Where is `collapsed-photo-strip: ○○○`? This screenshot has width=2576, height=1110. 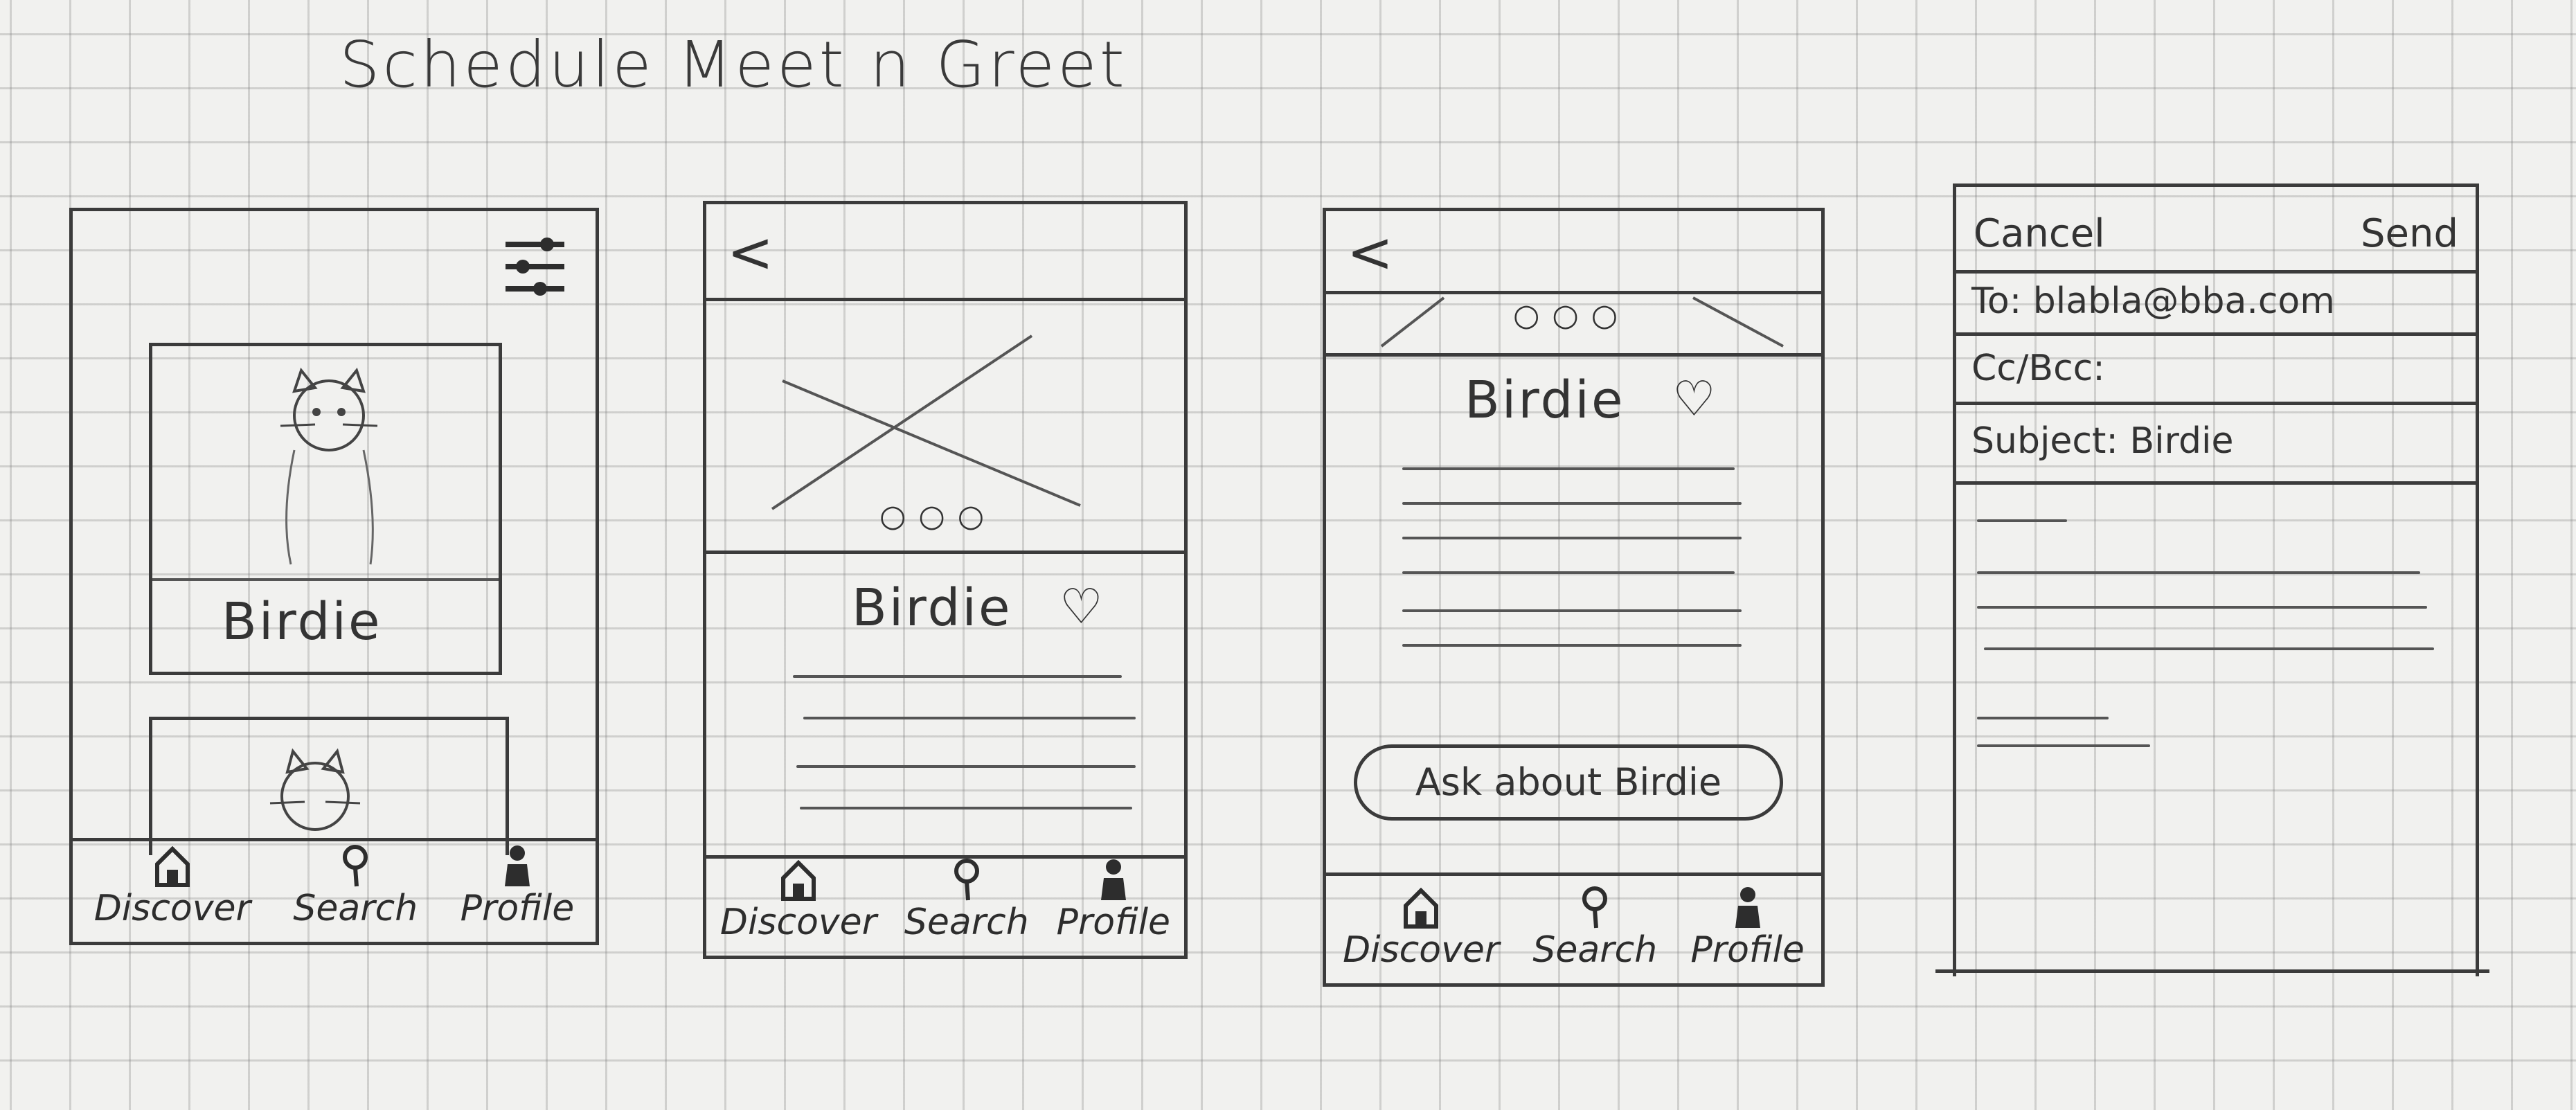
collapsed-photo-strip: ○○○ is located at coordinates (1573, 324).